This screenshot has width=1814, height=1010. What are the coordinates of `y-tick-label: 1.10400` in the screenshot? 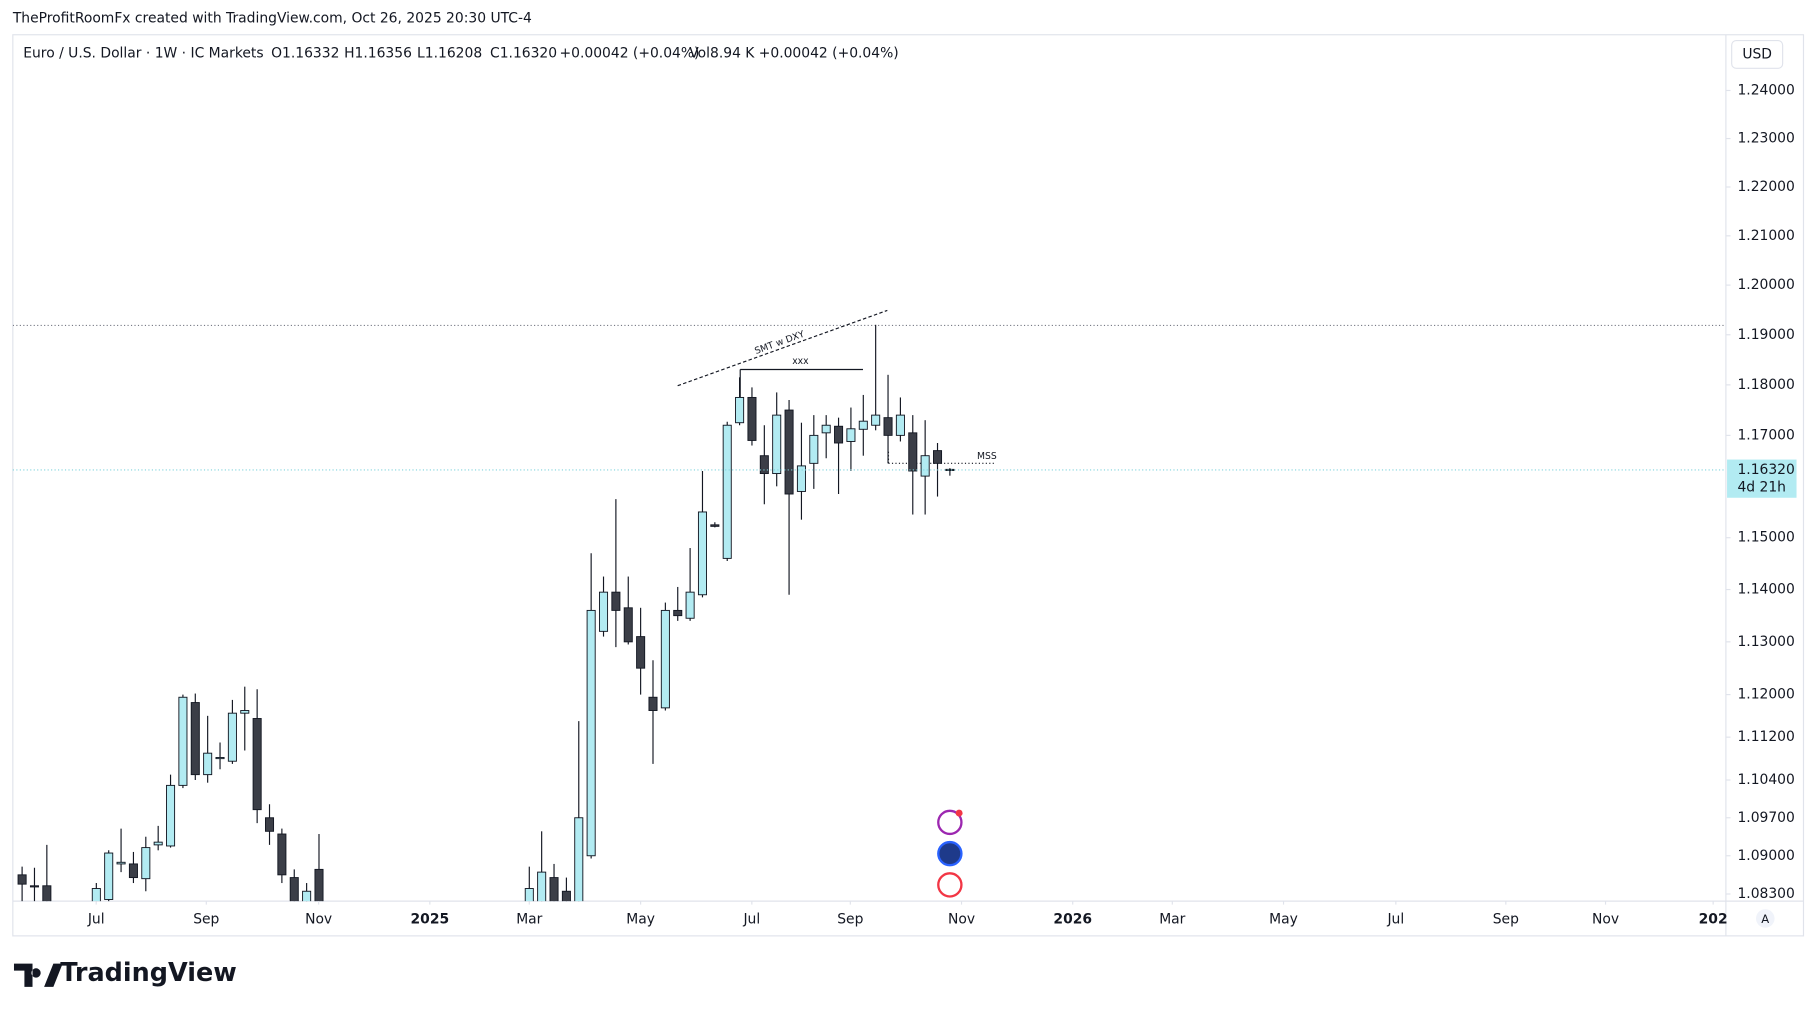 It's located at (1765, 780).